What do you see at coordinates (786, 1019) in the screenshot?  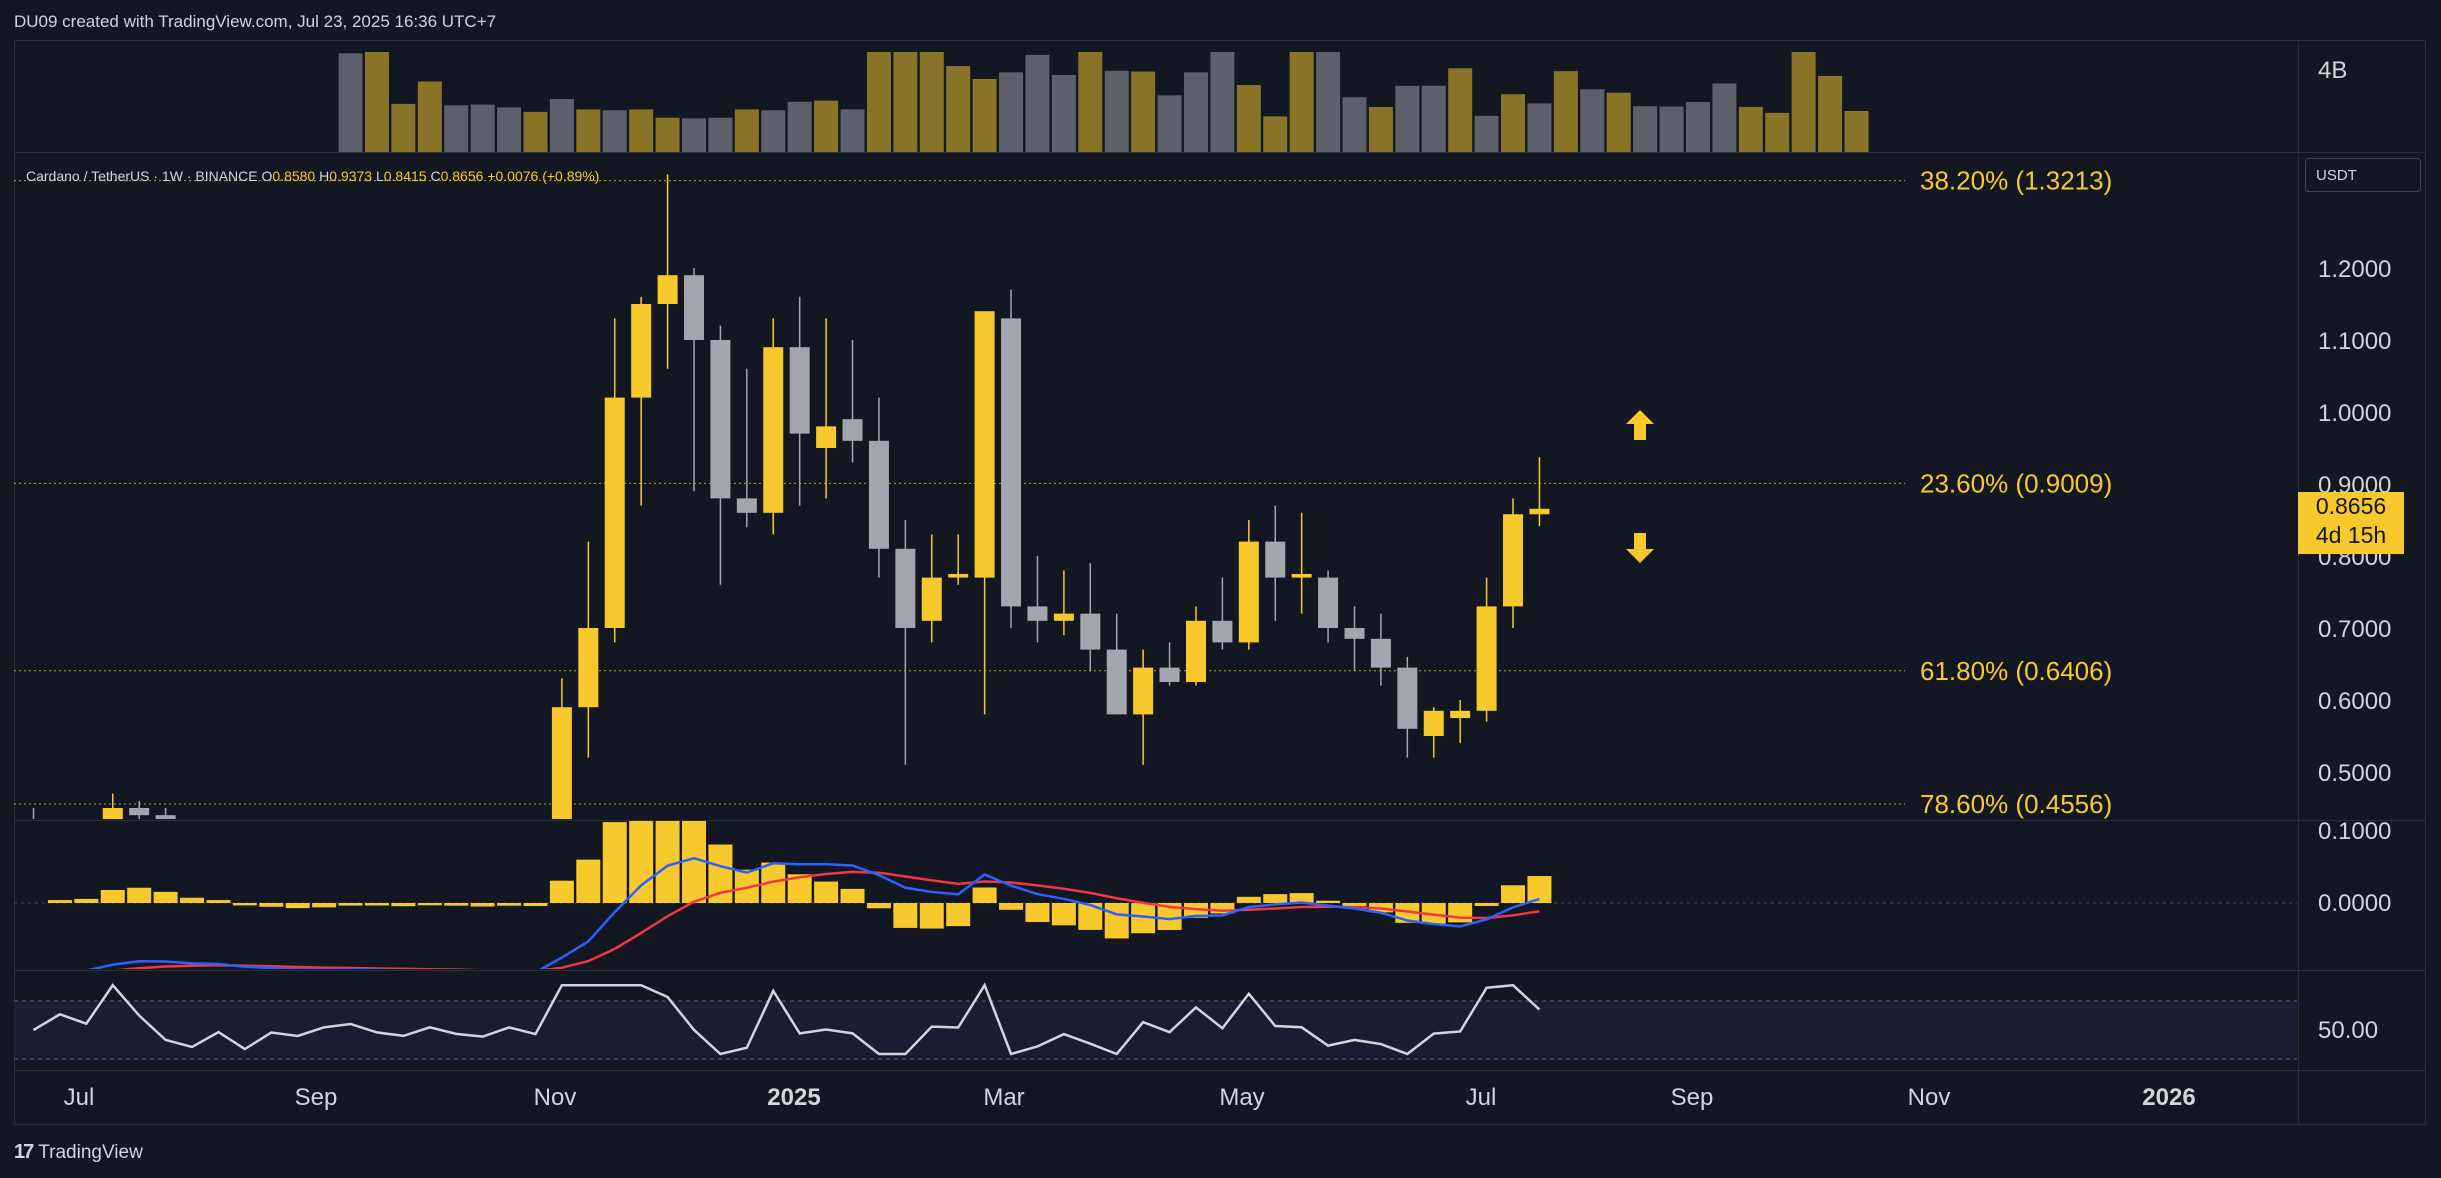 I see `rsi-line` at bounding box center [786, 1019].